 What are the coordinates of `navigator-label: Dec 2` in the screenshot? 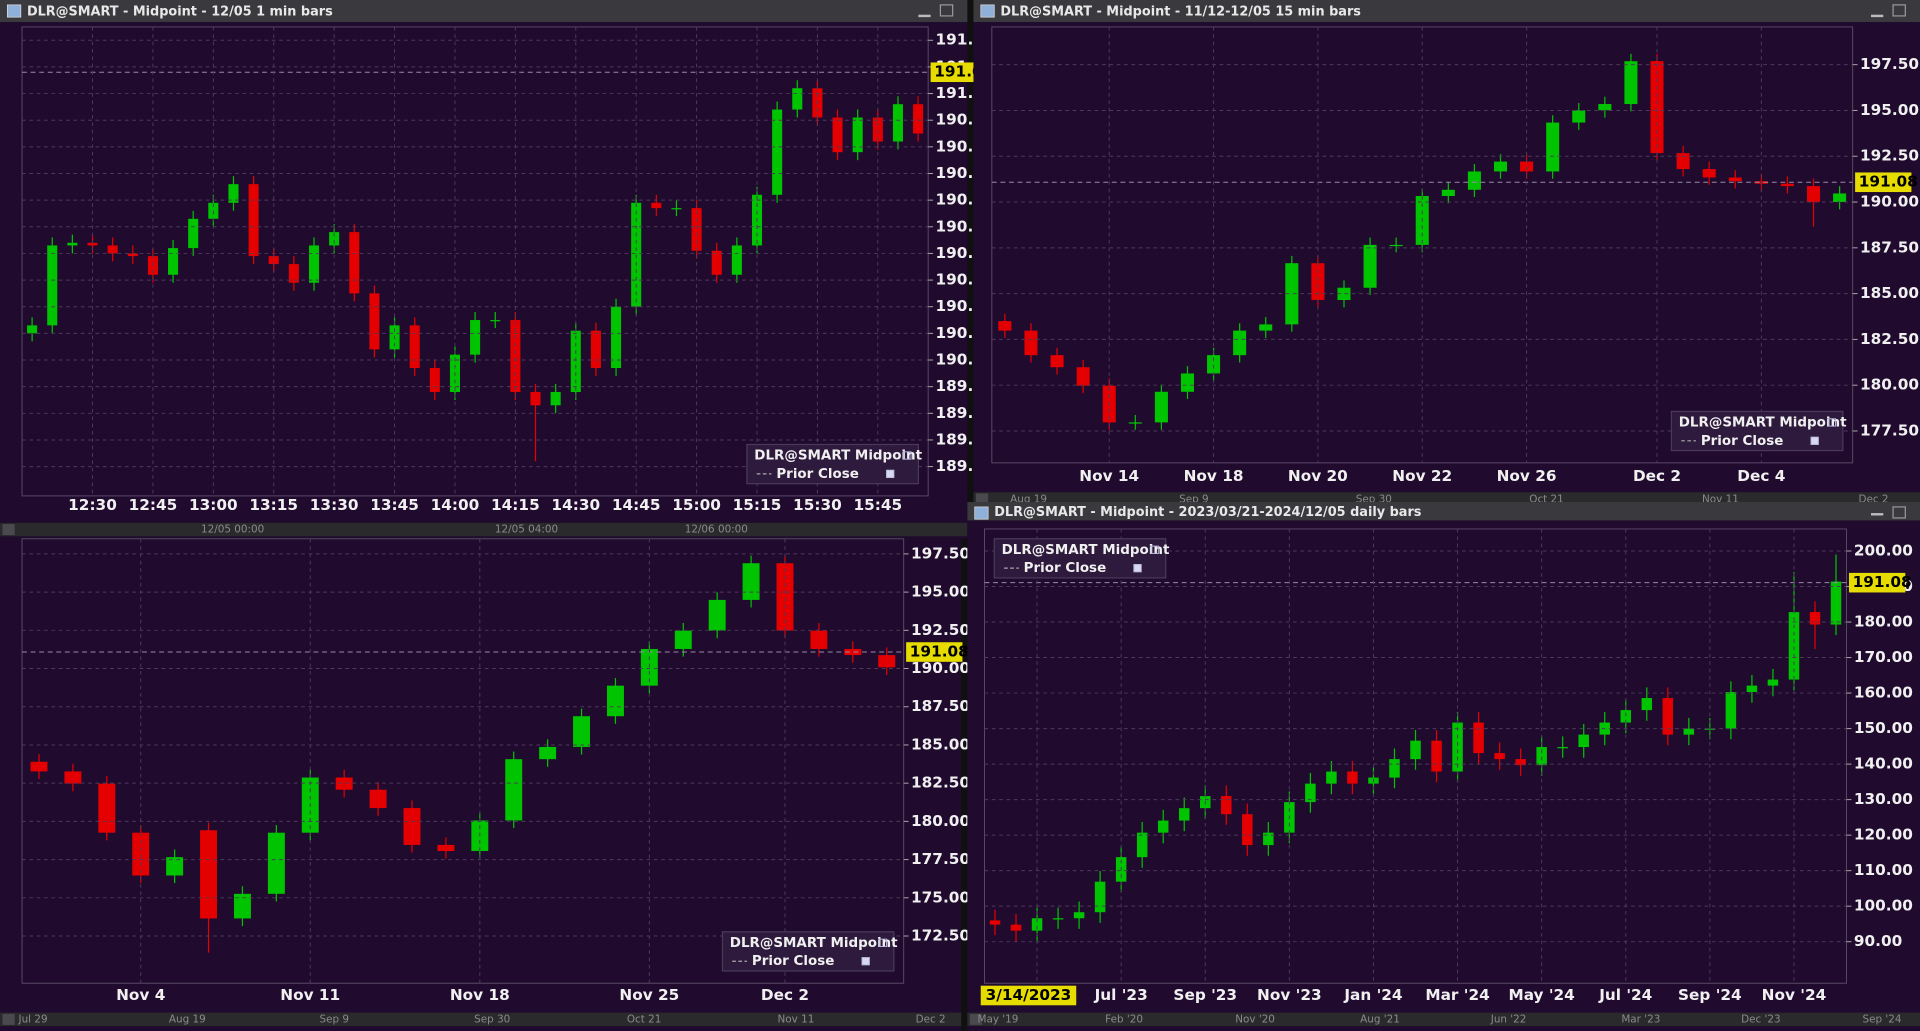 It's located at (1873, 500).